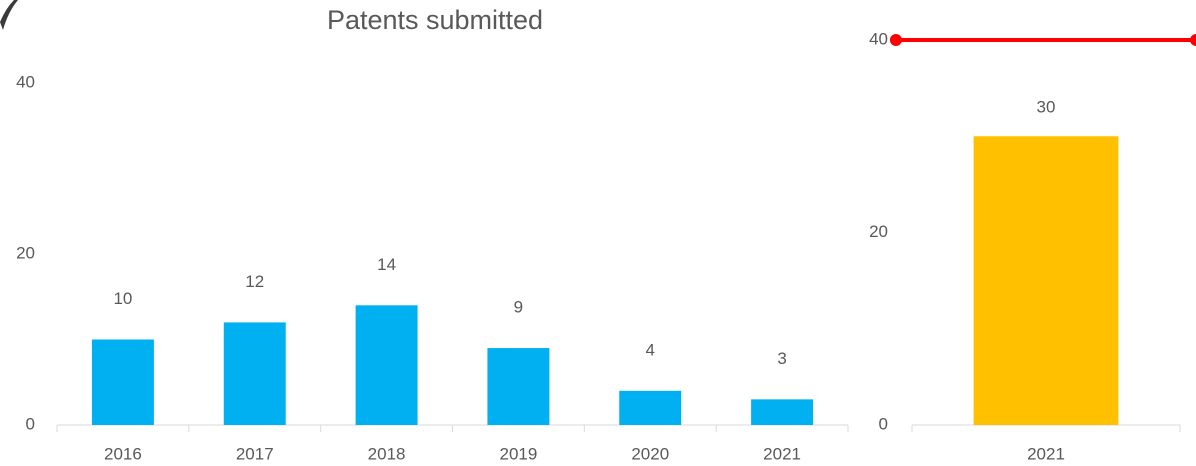  What do you see at coordinates (387, 453) in the screenshot?
I see `x-tick-label: 2018` at bounding box center [387, 453].